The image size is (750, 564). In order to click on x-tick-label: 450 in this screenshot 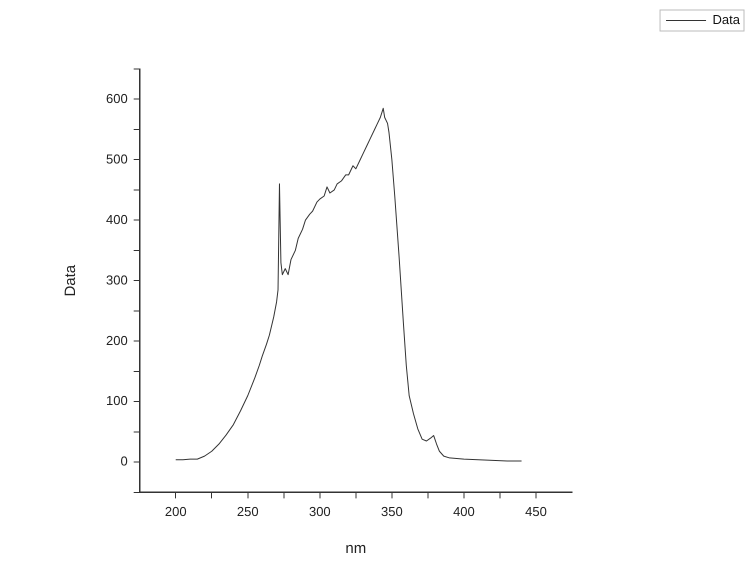, I will do `click(536, 511)`.